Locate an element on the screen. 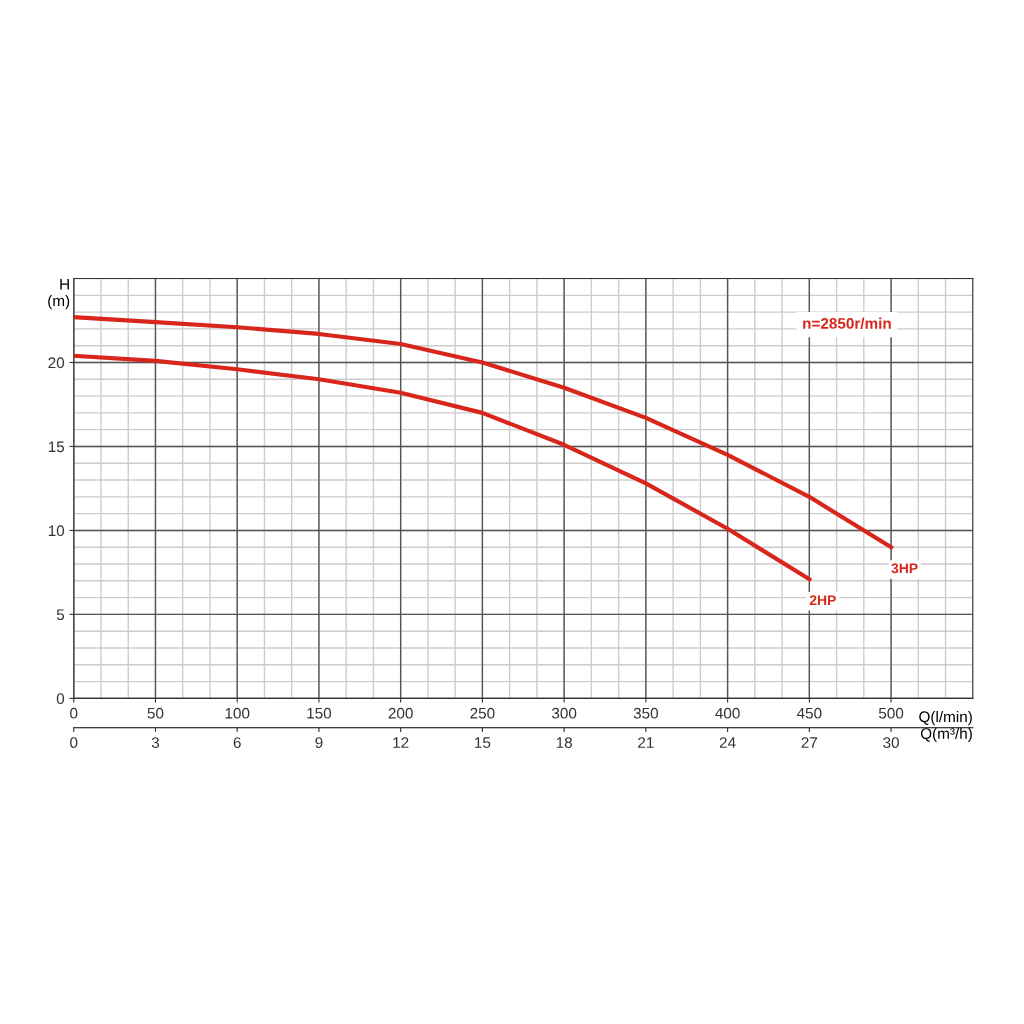  annotation: n=2850r/min is located at coordinates (847, 323).